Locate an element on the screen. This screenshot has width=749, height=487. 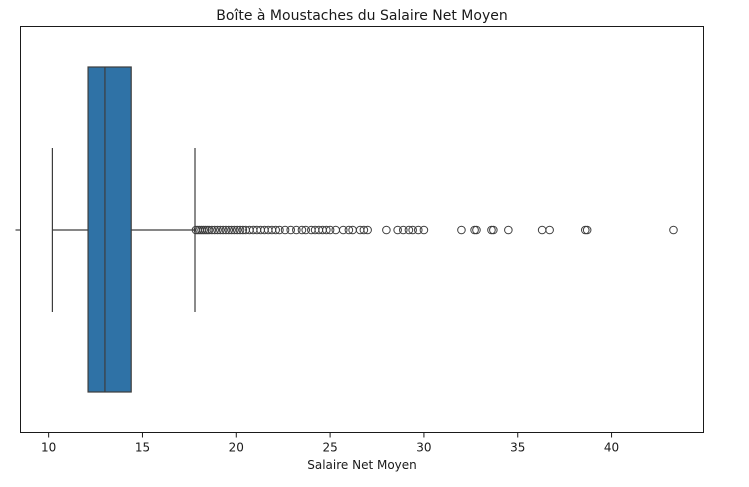
x-tick-label: 40 is located at coordinates (611, 448).